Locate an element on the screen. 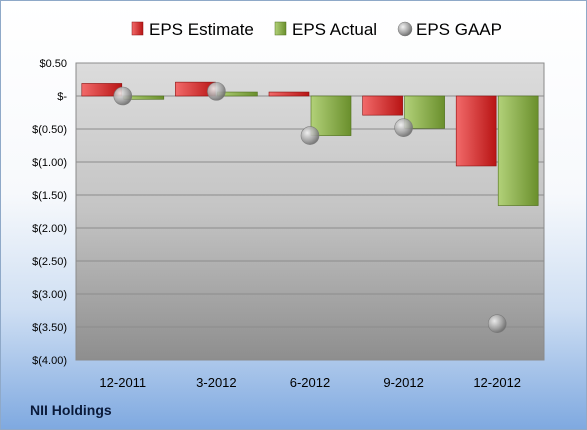  legend-label: EPS GAAP is located at coordinates (459, 29).